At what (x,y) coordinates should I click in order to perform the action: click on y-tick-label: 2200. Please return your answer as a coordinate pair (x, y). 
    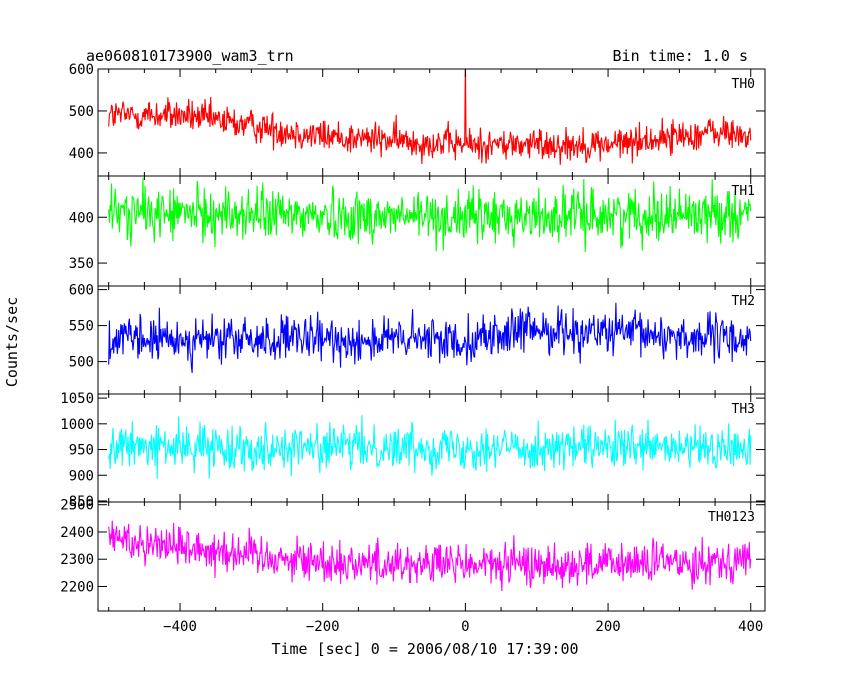
    Looking at the image, I should click on (77, 587).